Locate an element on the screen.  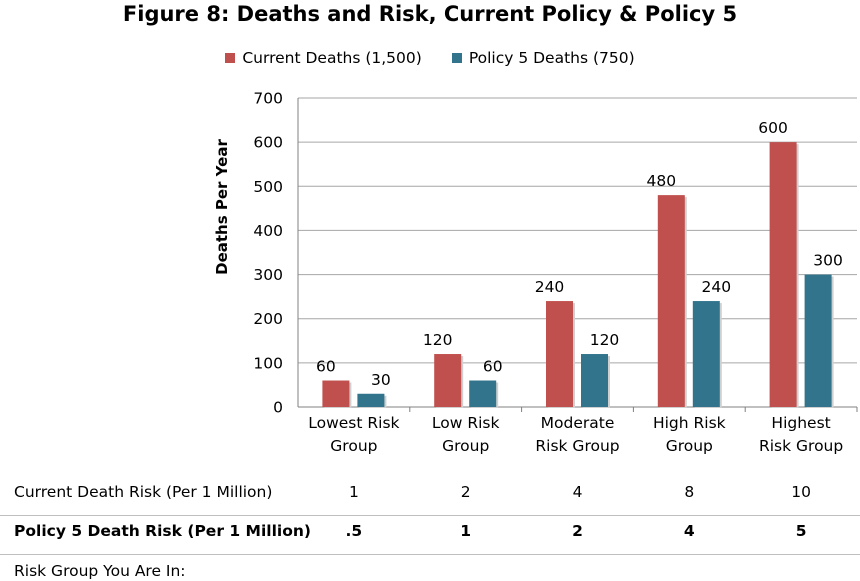
policy5-risk-value: 1 is located at coordinates (466, 531).